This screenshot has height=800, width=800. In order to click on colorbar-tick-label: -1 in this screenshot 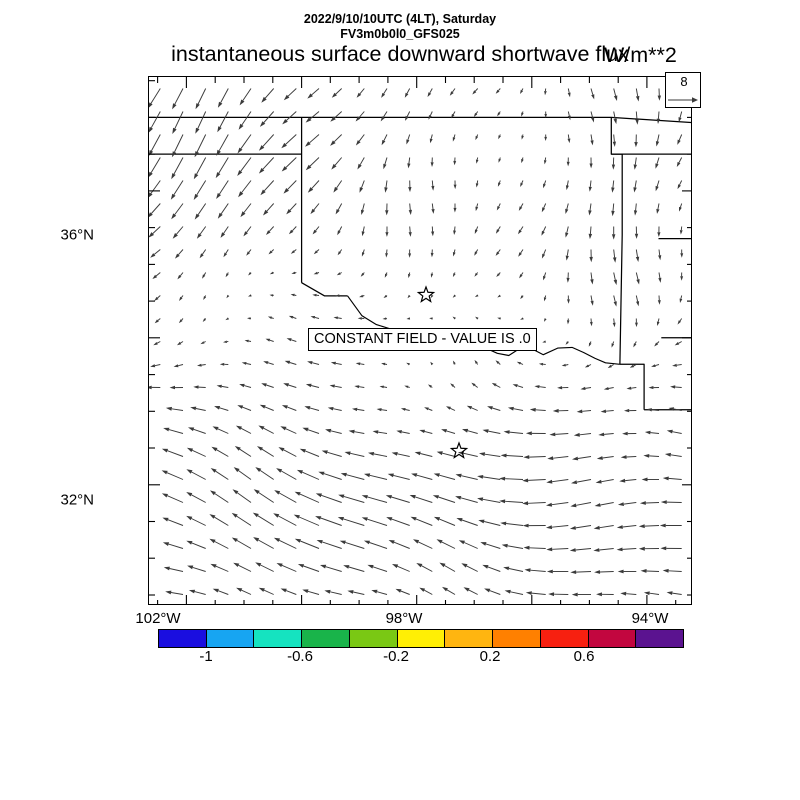, I will do `click(206, 656)`.